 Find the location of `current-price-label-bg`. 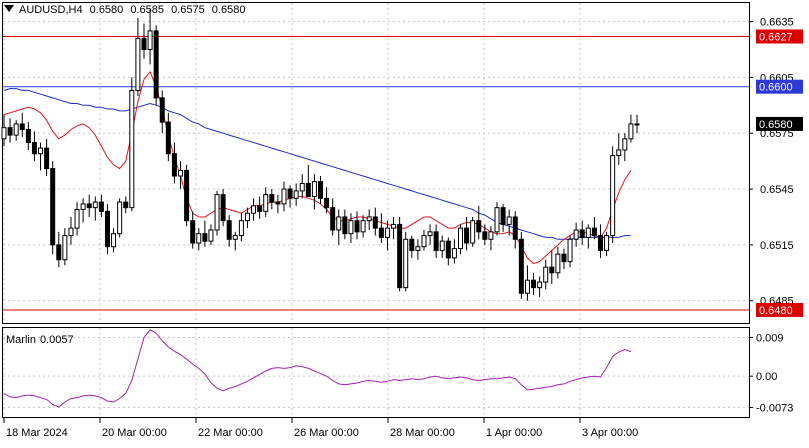

current-price-label-bg is located at coordinates (779, 123).